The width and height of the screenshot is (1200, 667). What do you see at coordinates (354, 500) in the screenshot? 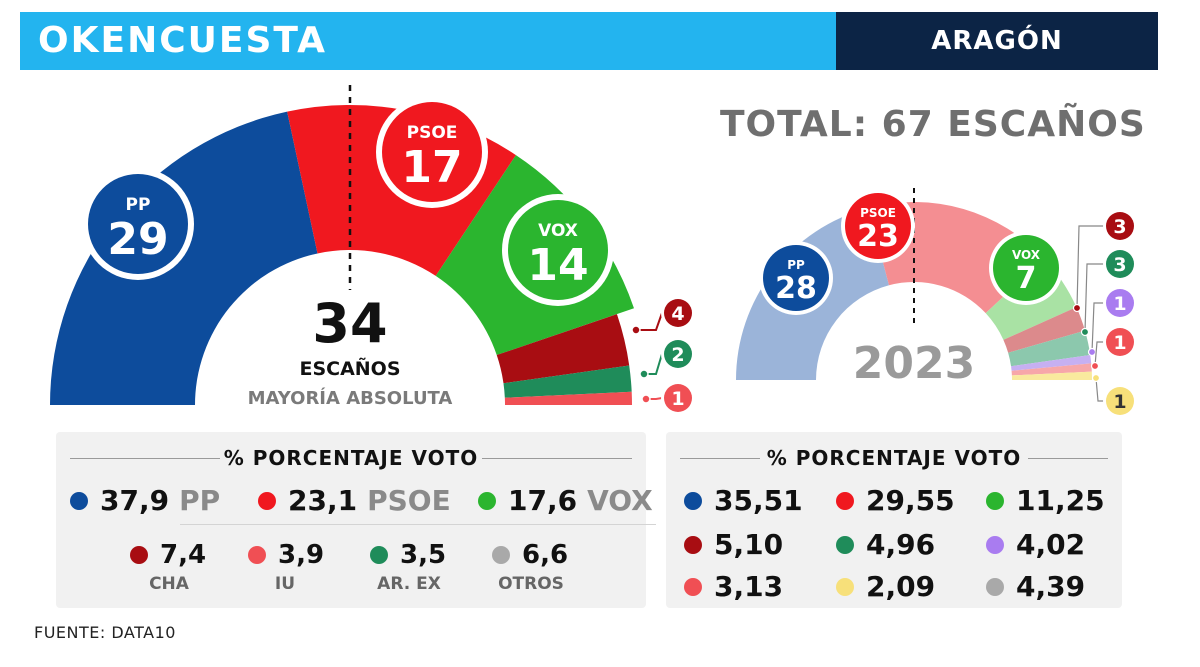
I see `vote-entry-psoe: 23,1 PSOE` at bounding box center [354, 500].